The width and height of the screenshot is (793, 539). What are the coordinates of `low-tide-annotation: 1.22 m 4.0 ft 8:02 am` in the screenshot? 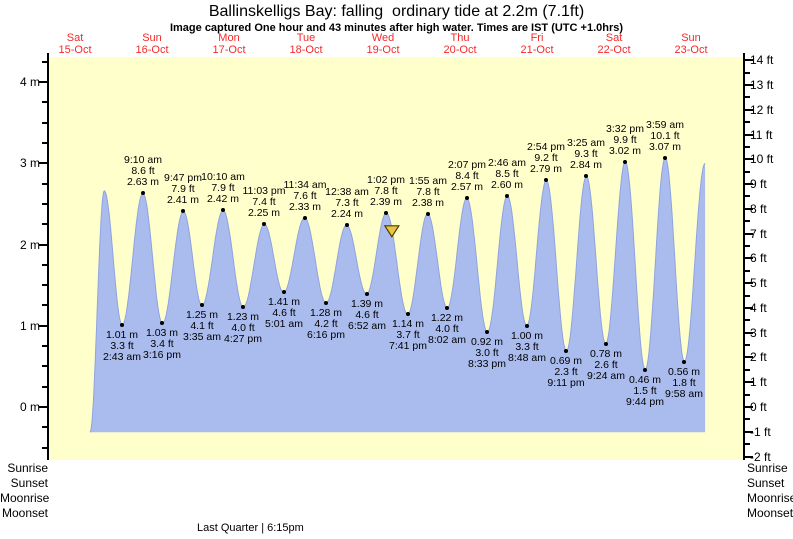 It's located at (447, 329).